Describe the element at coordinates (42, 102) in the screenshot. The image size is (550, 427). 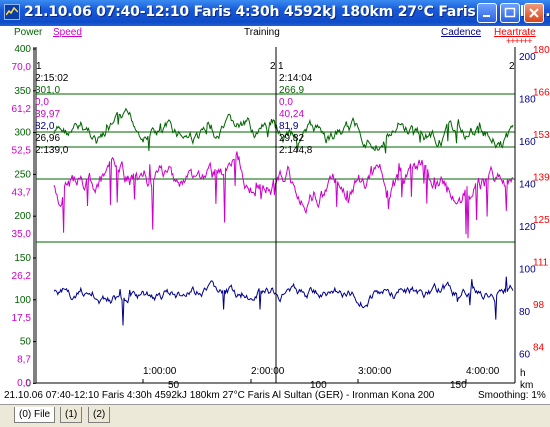
I see `marker-1-value-2: 0,0` at that location.